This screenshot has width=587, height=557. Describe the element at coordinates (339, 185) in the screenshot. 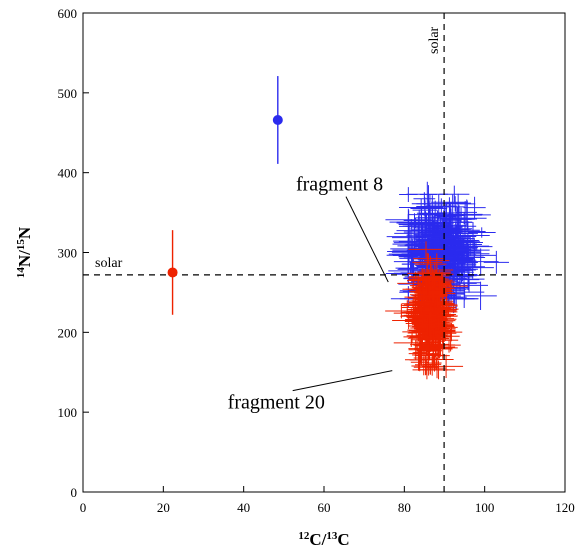

I see `series-1-annotation: fragment 8` at that location.